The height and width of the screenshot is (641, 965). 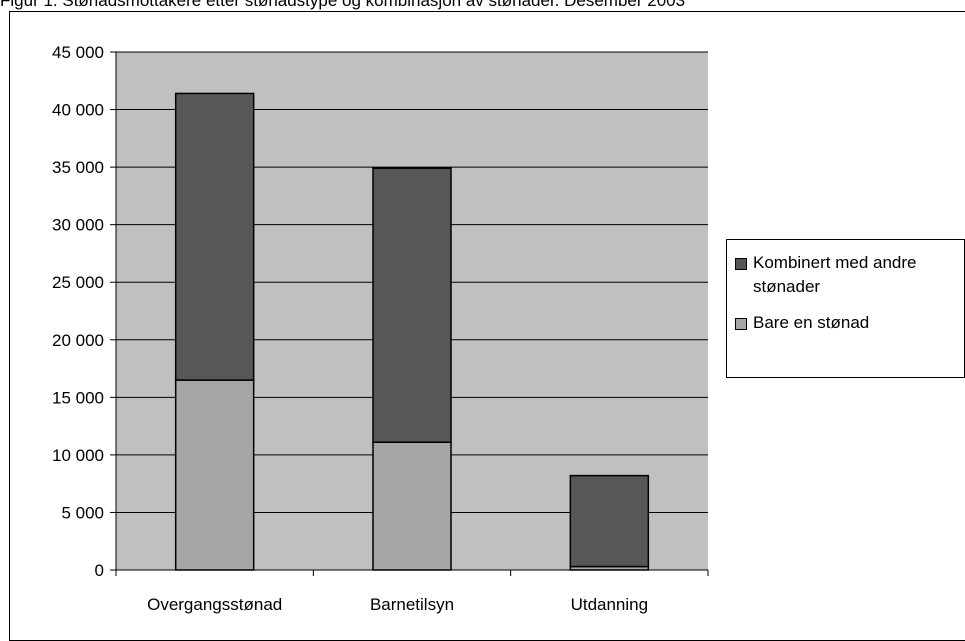 What do you see at coordinates (741, 324) in the screenshot?
I see `legend-swatch-bare-en` at bounding box center [741, 324].